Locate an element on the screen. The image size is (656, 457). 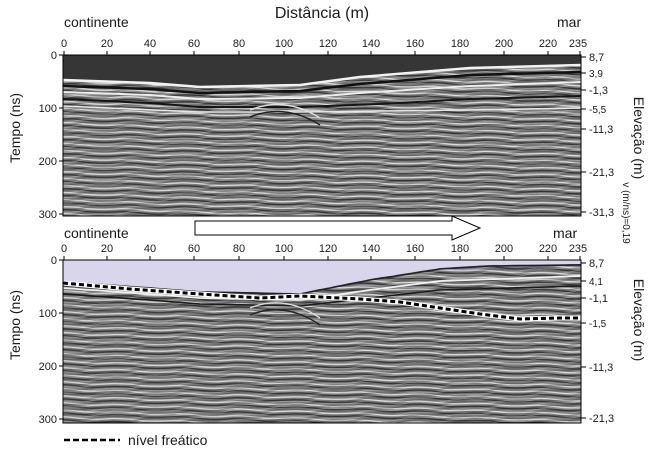
elev-tick-upper-2: -1,3 is located at coordinates (598, 91).